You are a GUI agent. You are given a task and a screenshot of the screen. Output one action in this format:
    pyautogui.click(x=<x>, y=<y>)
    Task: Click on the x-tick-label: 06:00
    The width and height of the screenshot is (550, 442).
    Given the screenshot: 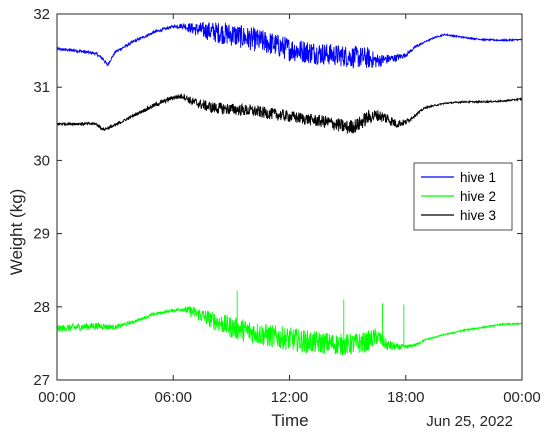 What is the action you would take?
    pyautogui.click(x=173, y=397)
    